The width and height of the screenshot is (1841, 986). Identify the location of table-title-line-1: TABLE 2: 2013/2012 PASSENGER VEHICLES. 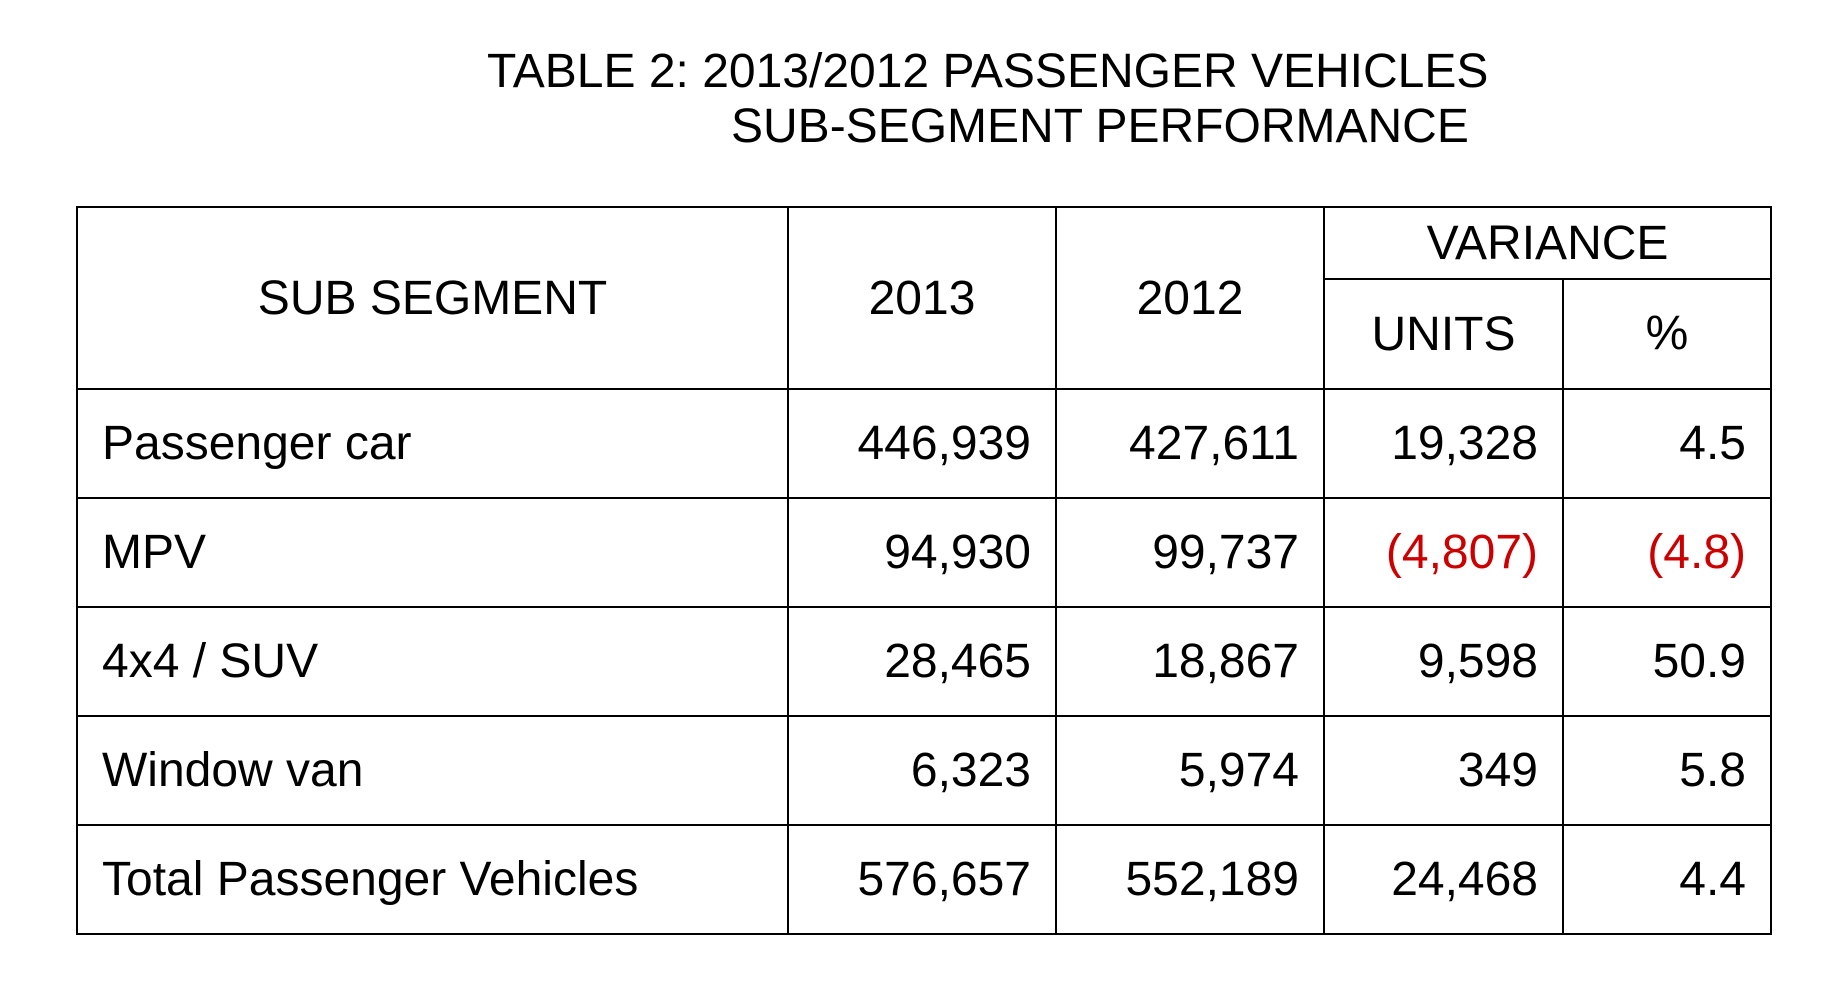
(988, 71).